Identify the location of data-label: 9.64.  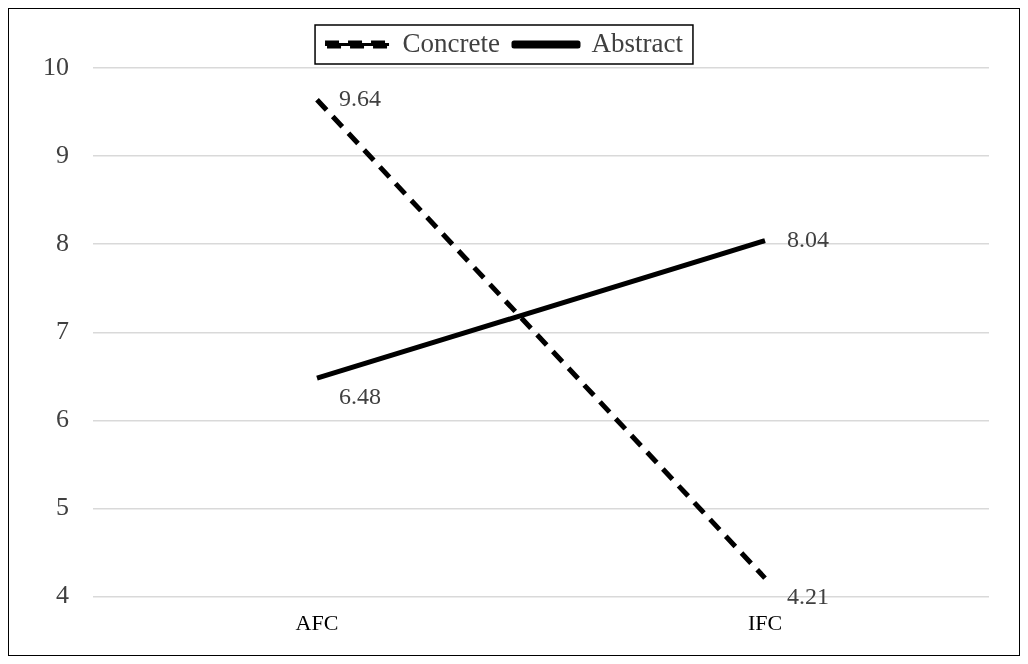
(360, 98).